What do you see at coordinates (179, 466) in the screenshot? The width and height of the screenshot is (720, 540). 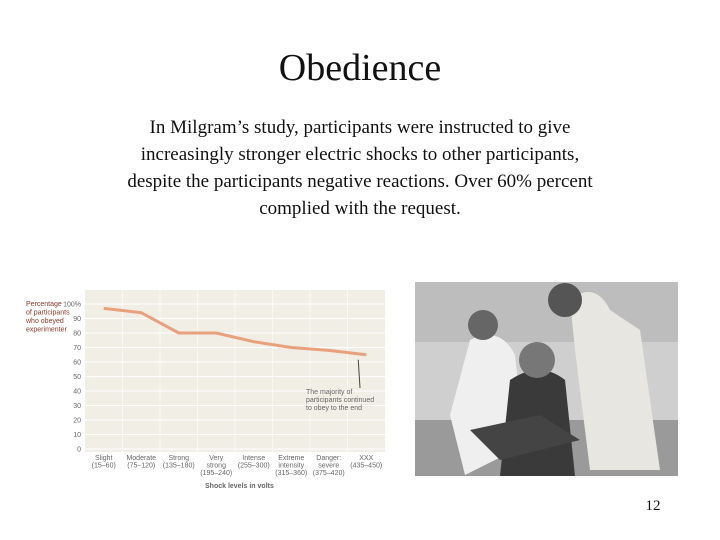 I see `x-tick-label: (135–180)` at bounding box center [179, 466].